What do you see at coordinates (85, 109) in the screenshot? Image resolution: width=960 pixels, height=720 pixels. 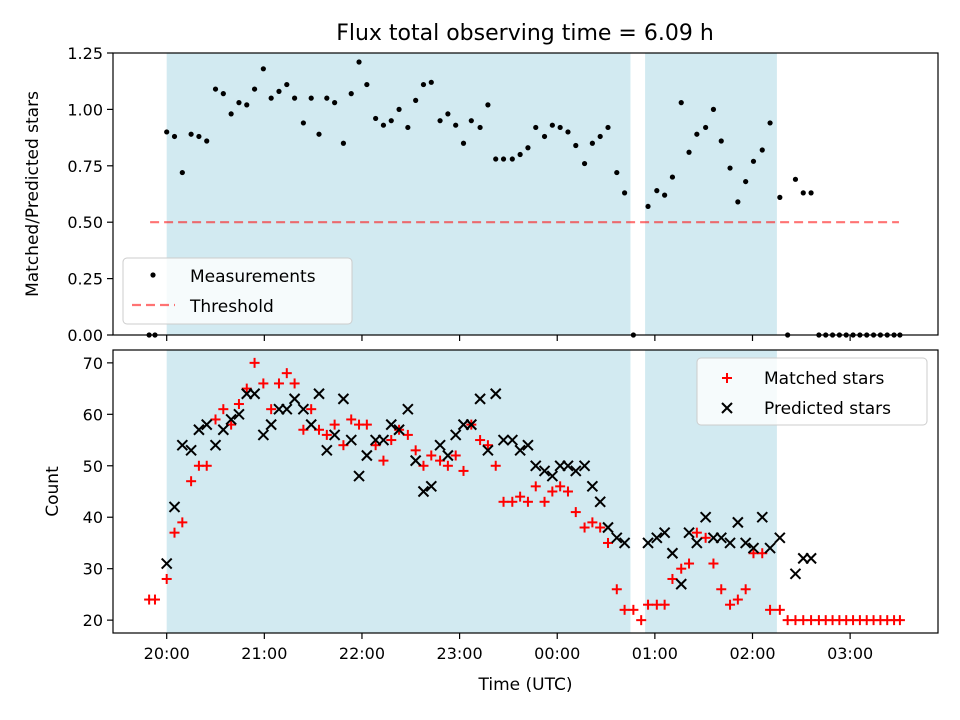 I see `y-tick-label: 1.00` at bounding box center [85, 109].